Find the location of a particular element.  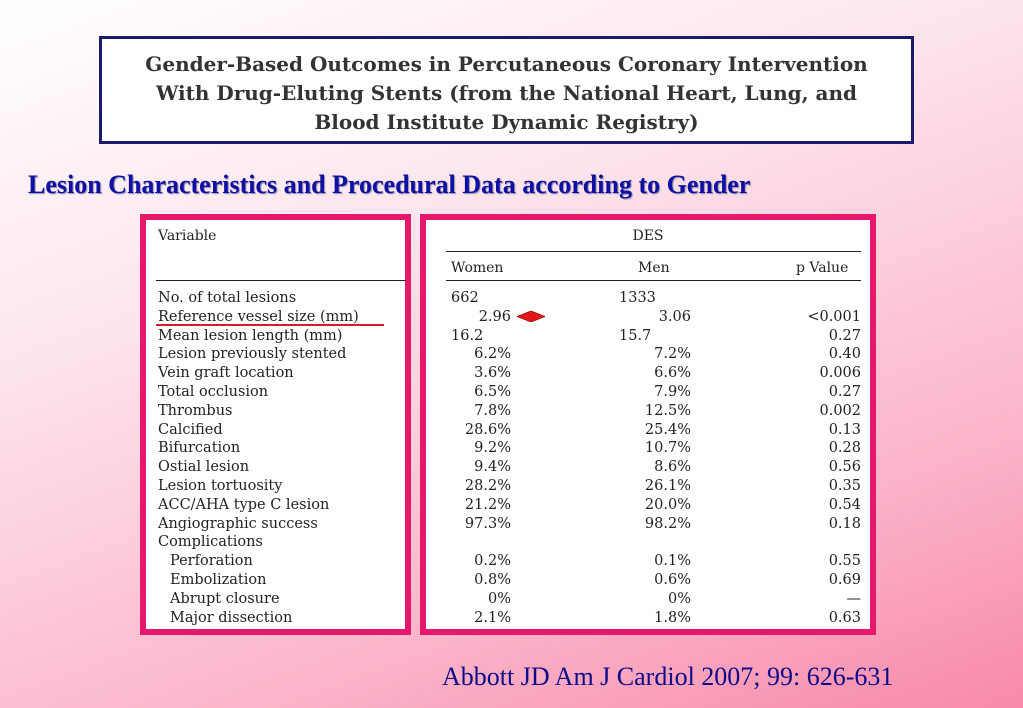

men-value: 6.6% is located at coordinates (672, 373).